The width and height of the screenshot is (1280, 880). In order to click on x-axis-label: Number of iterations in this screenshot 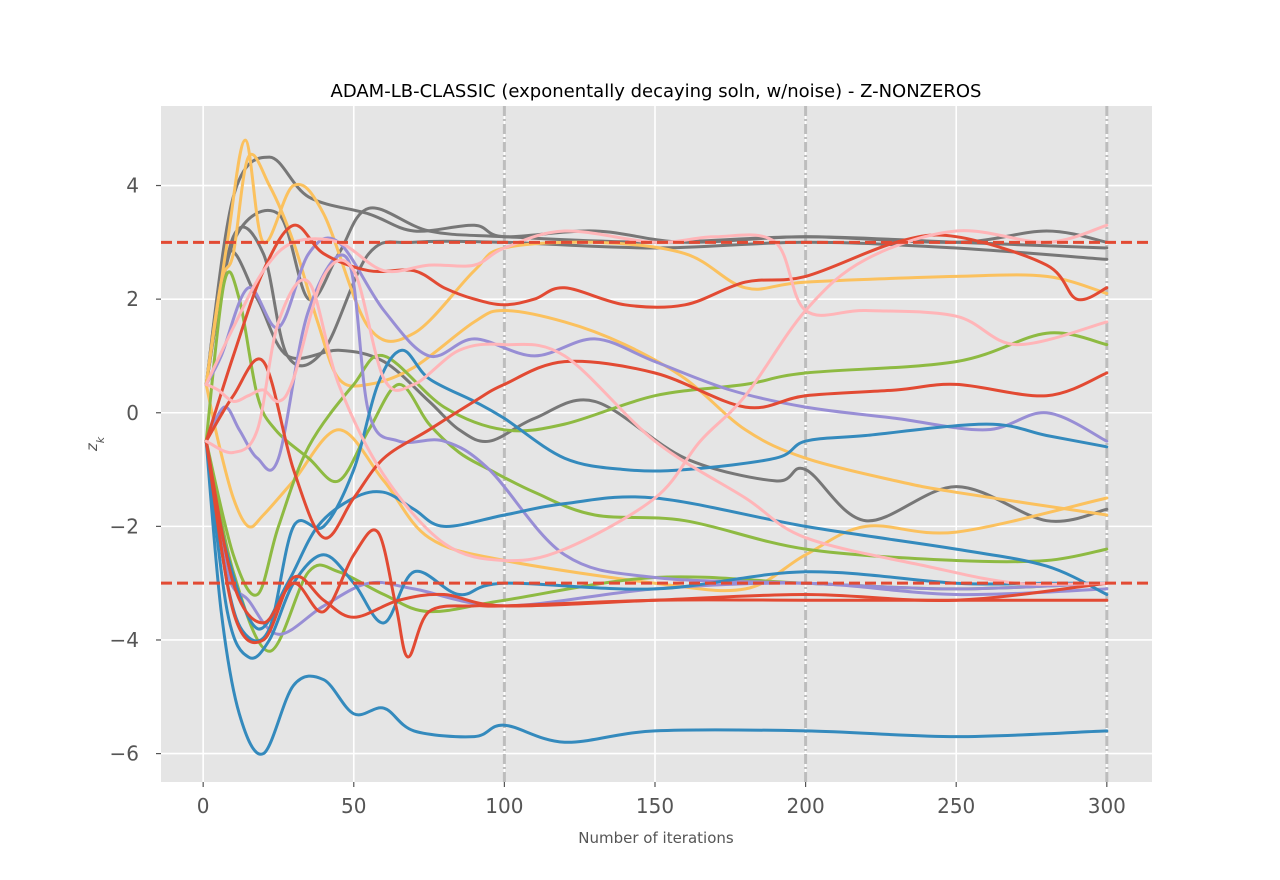, I will do `click(656, 838)`.